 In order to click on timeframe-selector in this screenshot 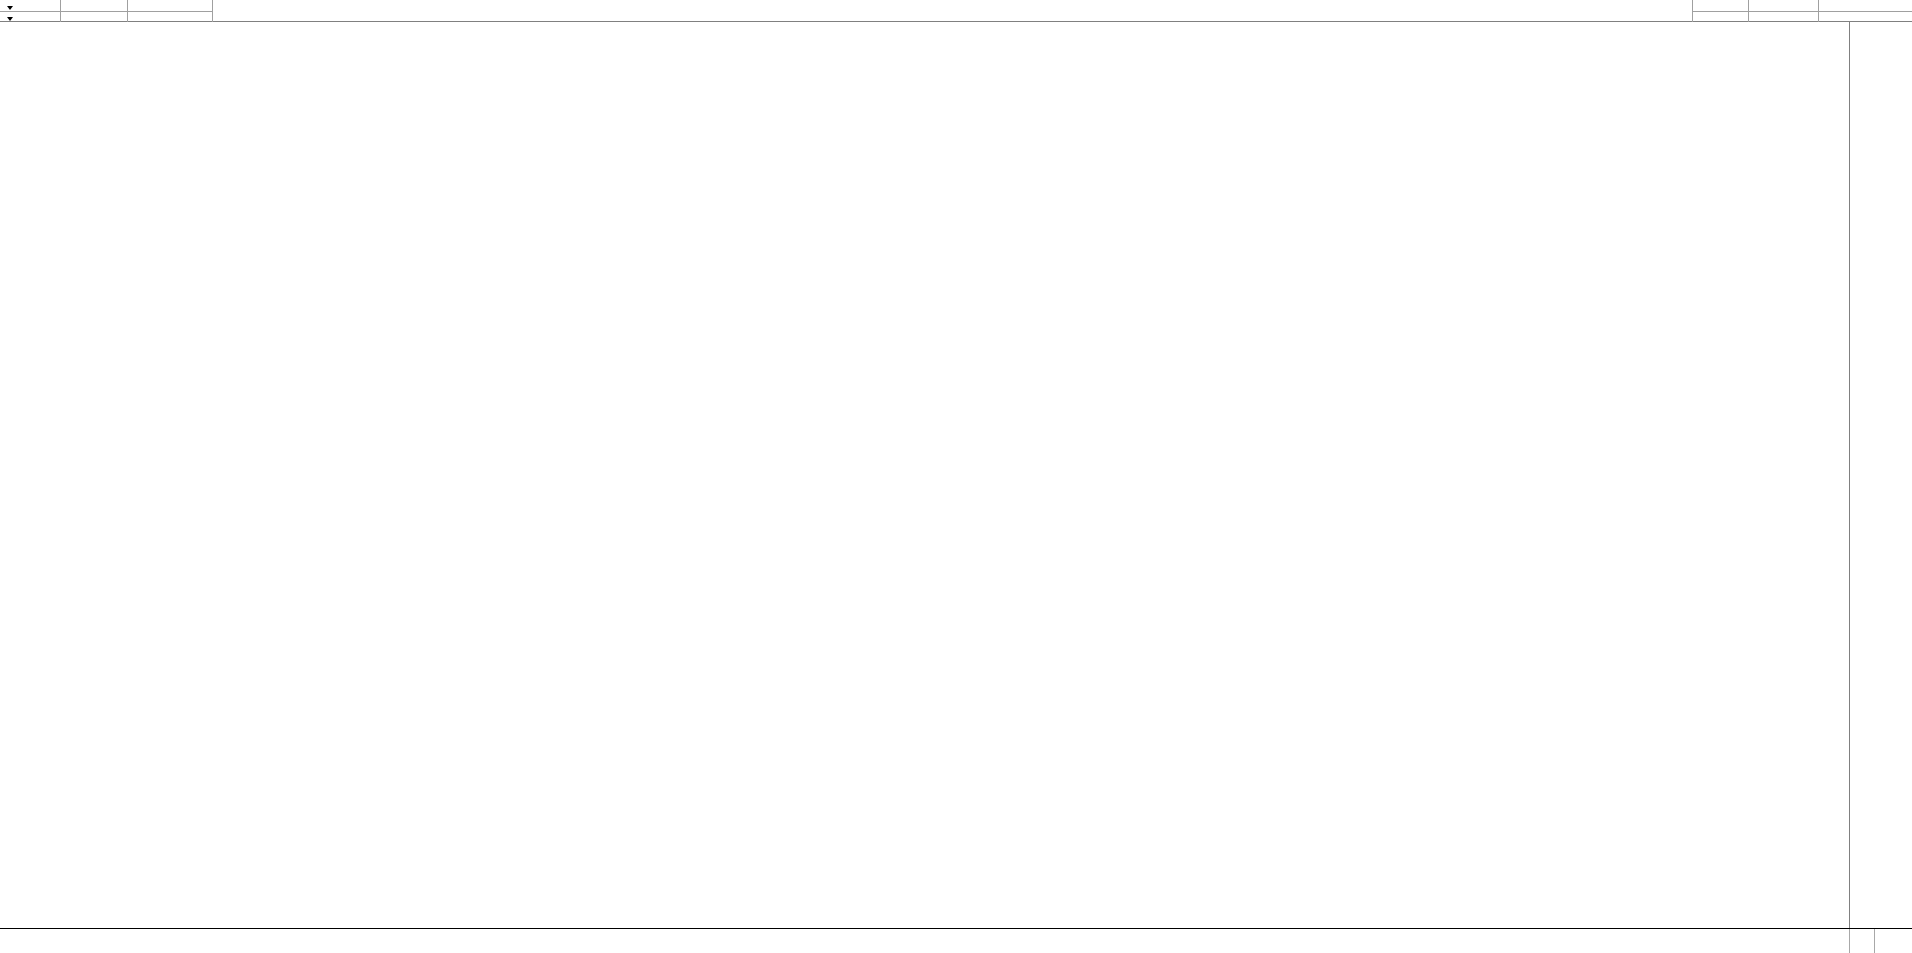, I will do `click(8, 19)`.